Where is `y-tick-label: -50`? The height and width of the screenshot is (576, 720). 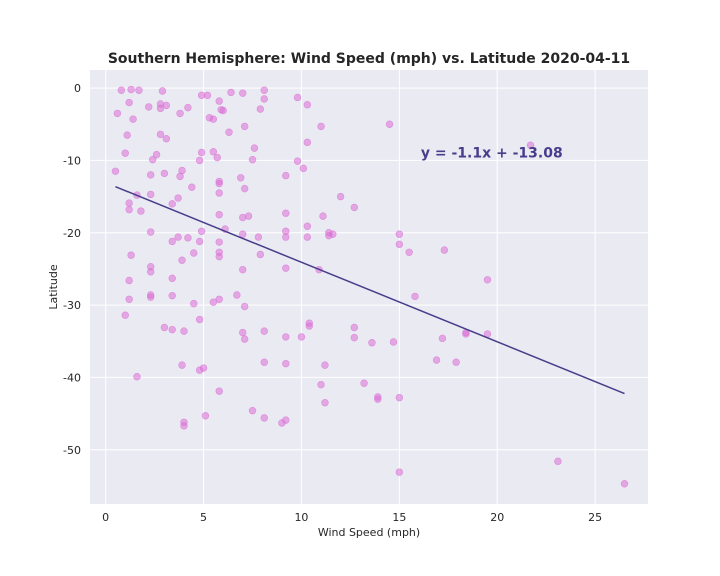
y-tick-label: -50 is located at coordinates (72, 450).